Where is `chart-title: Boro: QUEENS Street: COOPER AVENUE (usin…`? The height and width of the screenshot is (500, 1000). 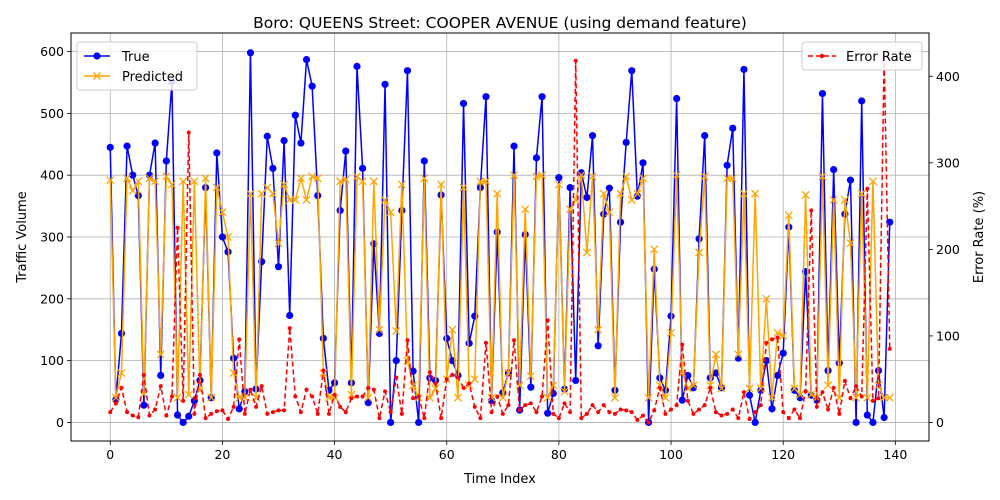
chart-title: Boro: QUEENS Street: COOPER AVENUE (usin… is located at coordinates (500, 23).